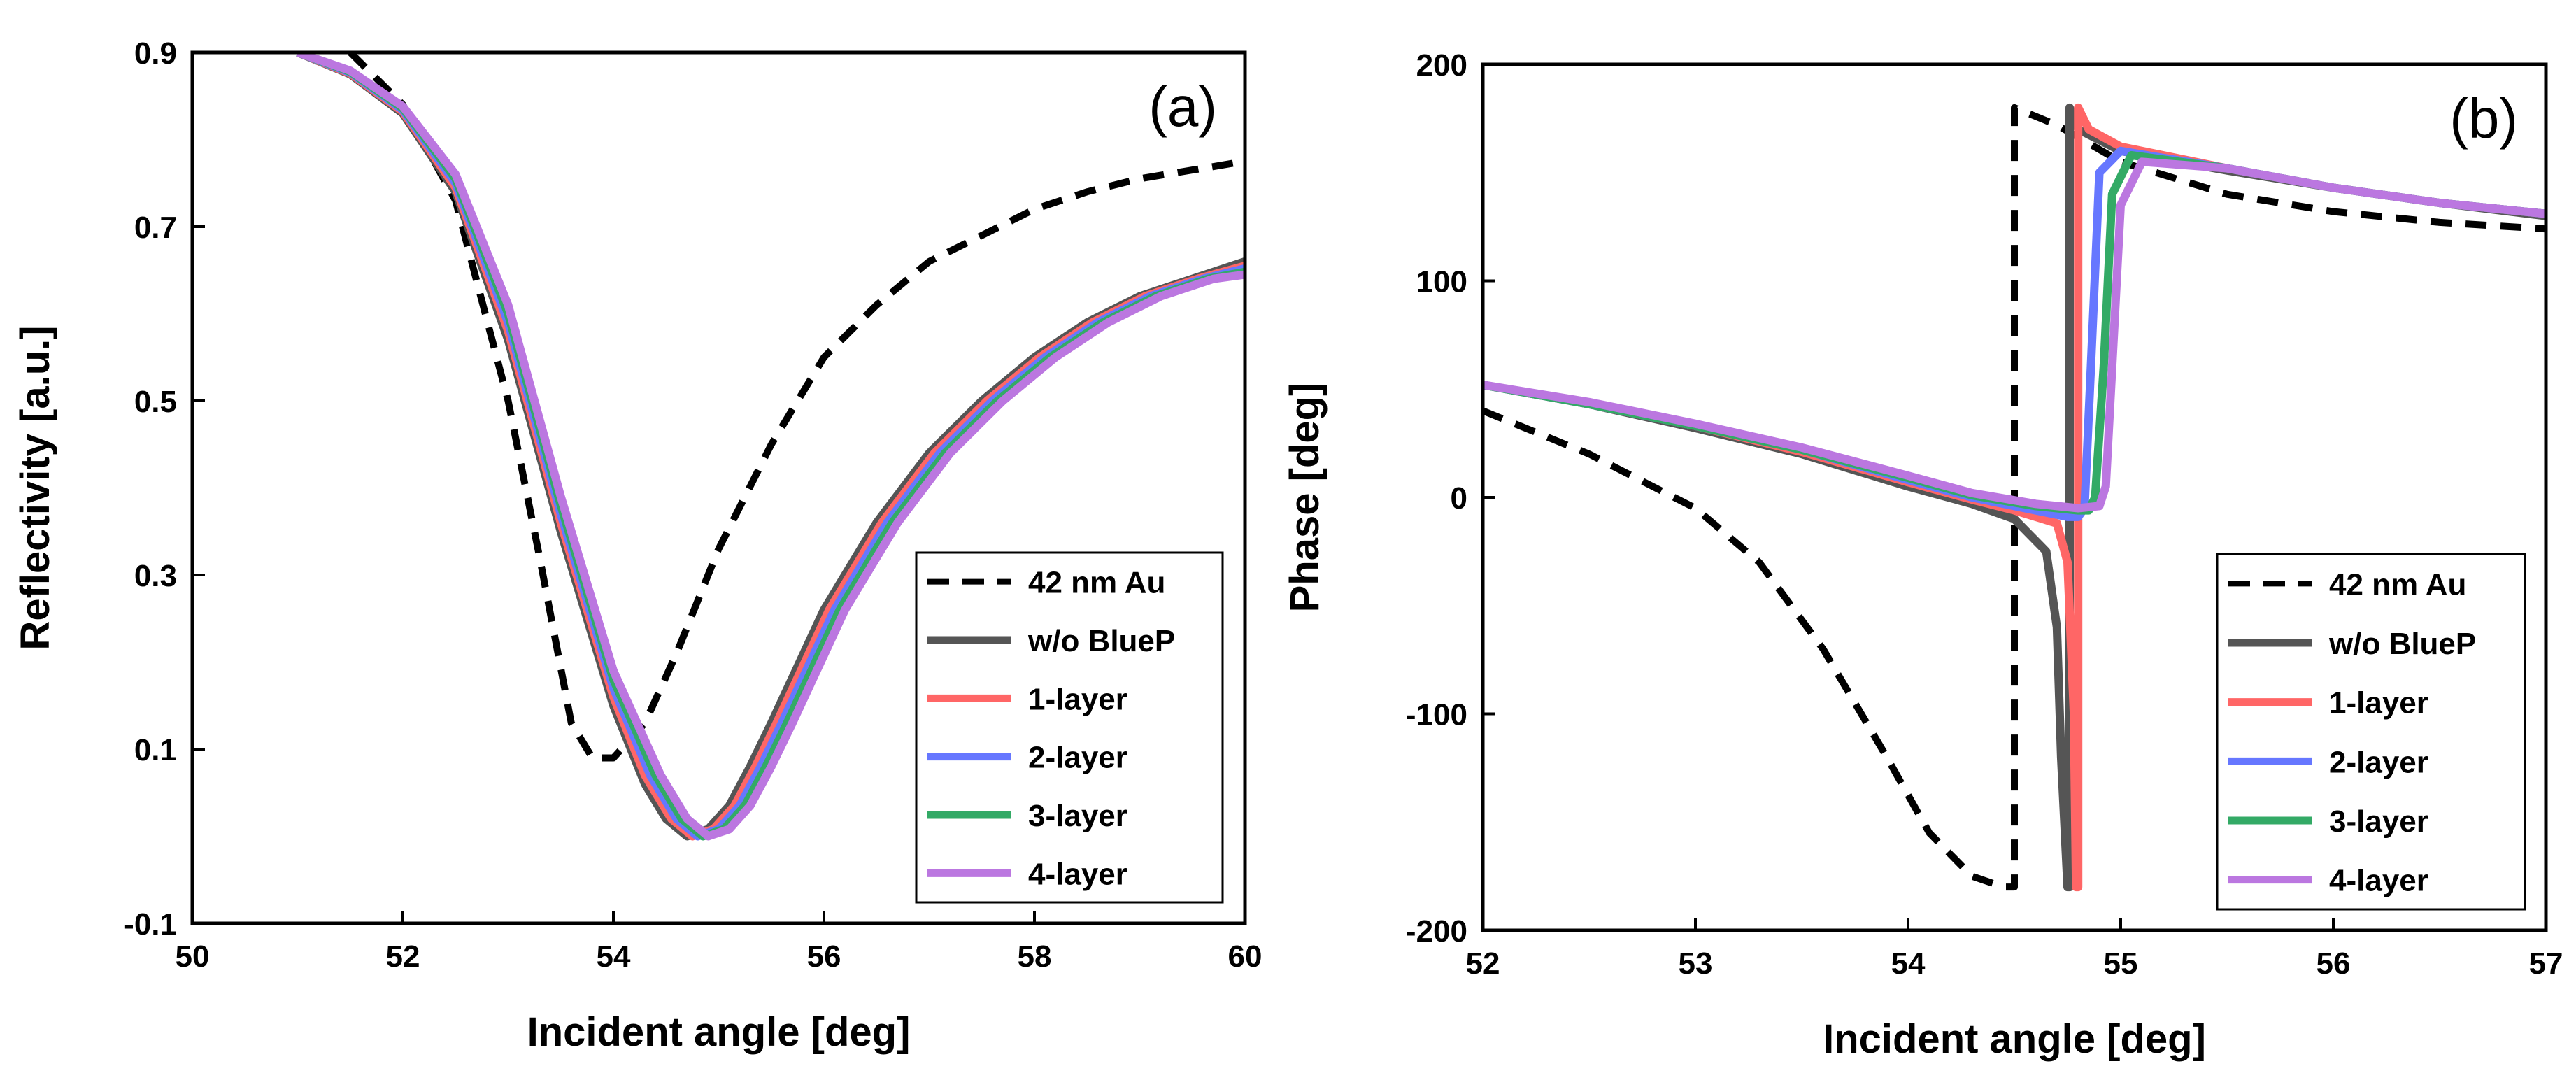 This screenshot has width=2576, height=1087. What do you see at coordinates (155, 402) in the screenshot?
I see `panel-a-y-tick-label: 0.5` at bounding box center [155, 402].